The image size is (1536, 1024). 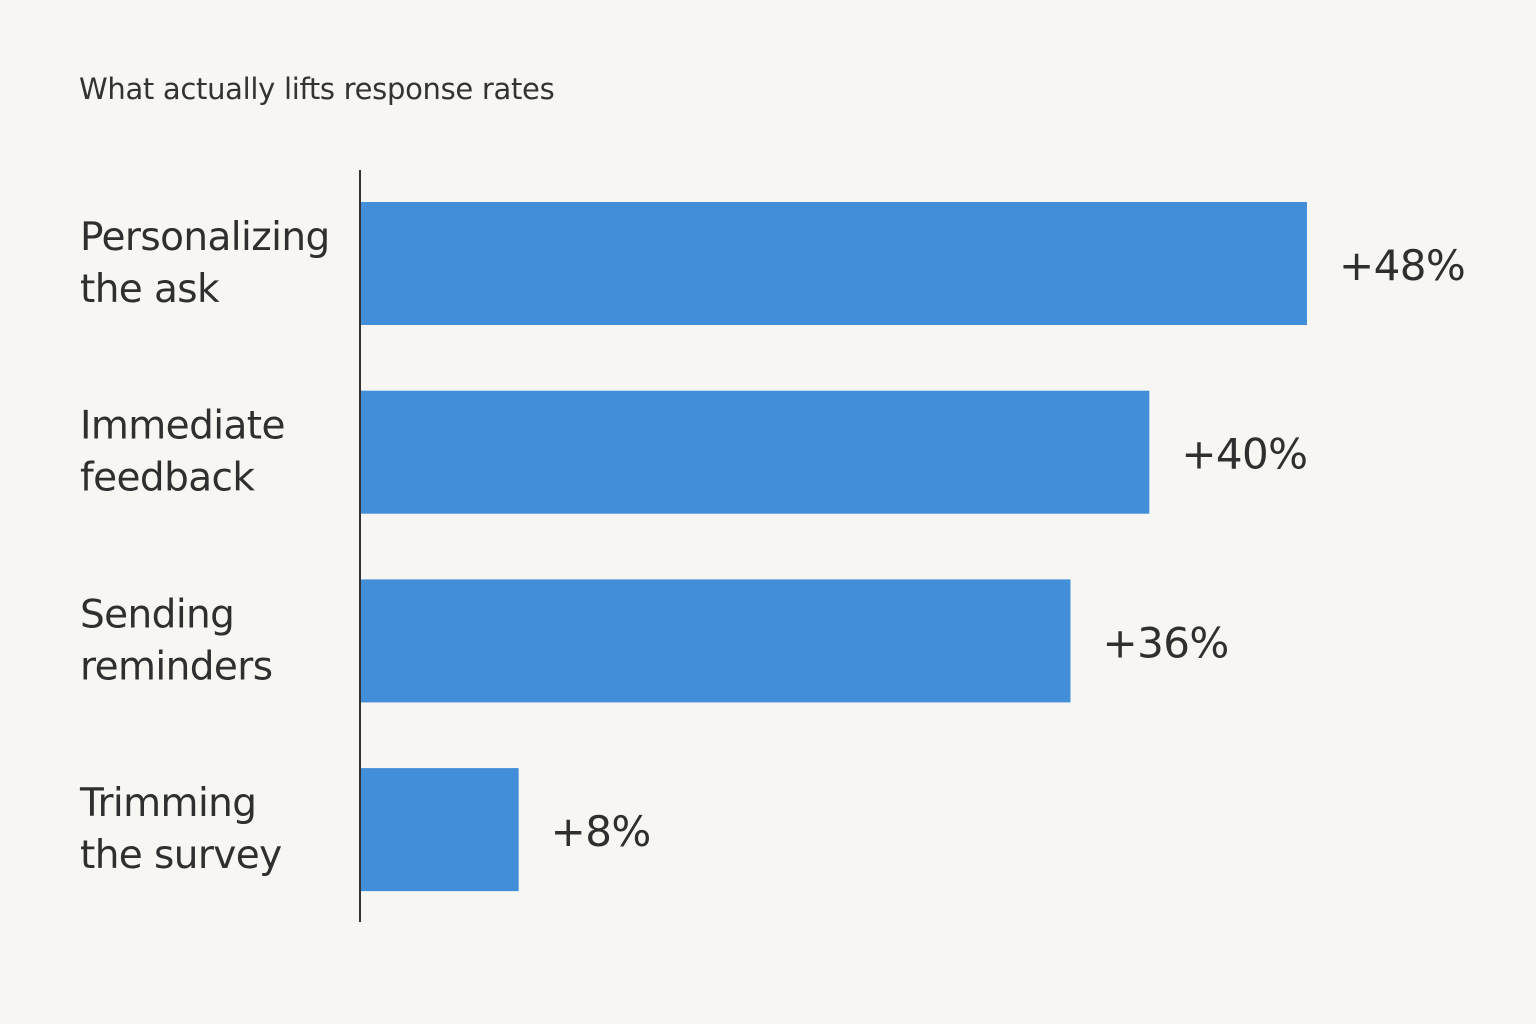 I want to click on category-label-line: Sending, so click(x=157, y=614).